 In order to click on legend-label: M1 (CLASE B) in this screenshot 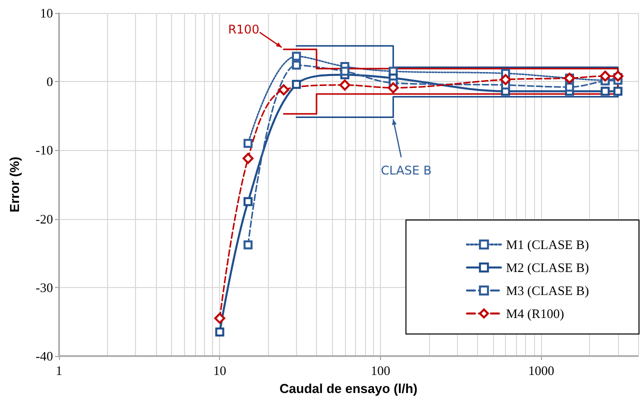, I will do `click(548, 244)`.